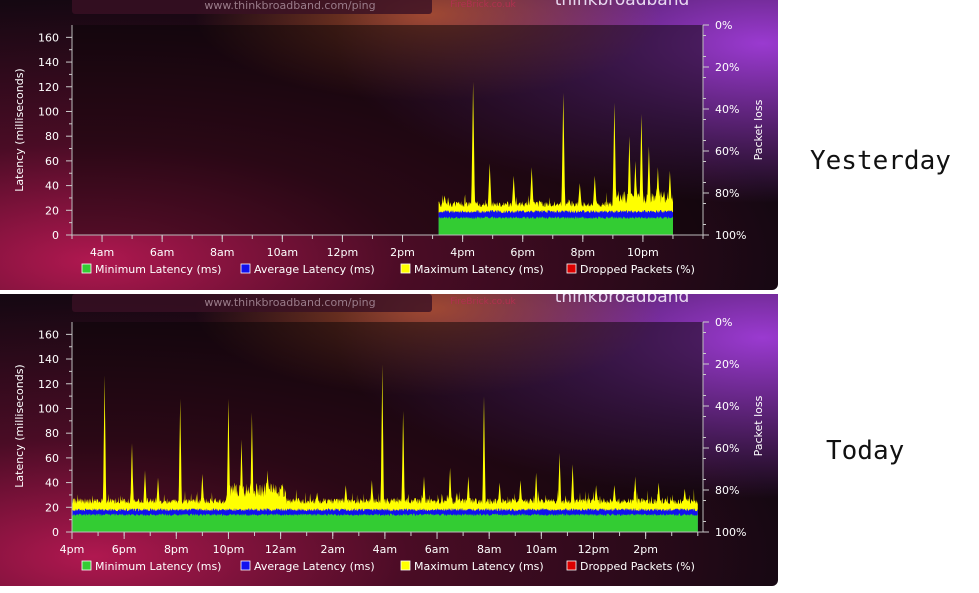  I want to click on x-tick-label: 12am, so click(280, 549).